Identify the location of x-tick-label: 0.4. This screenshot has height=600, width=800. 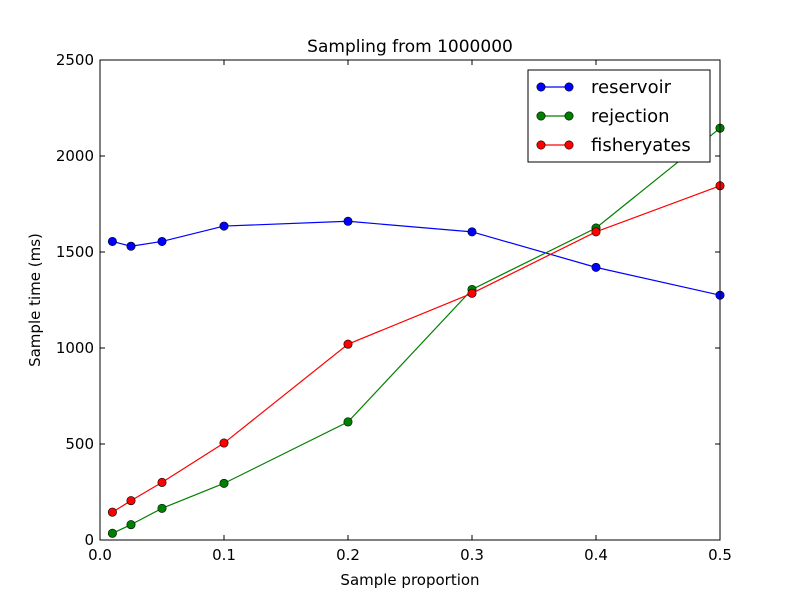
(596, 555).